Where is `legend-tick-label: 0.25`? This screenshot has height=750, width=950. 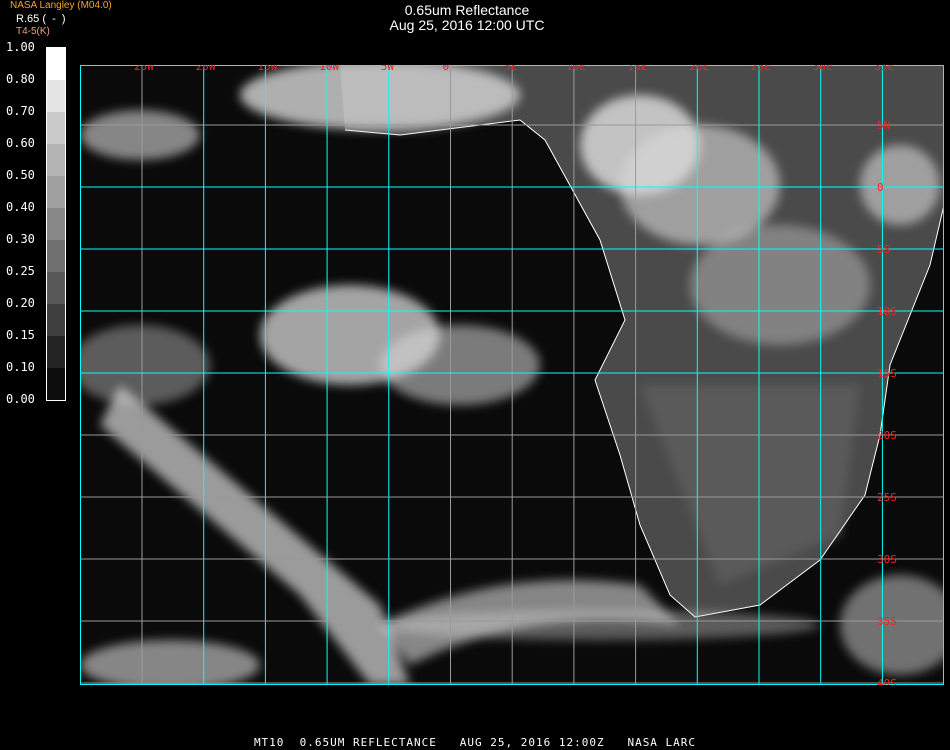 legend-tick-label: 0.25 is located at coordinates (20, 271).